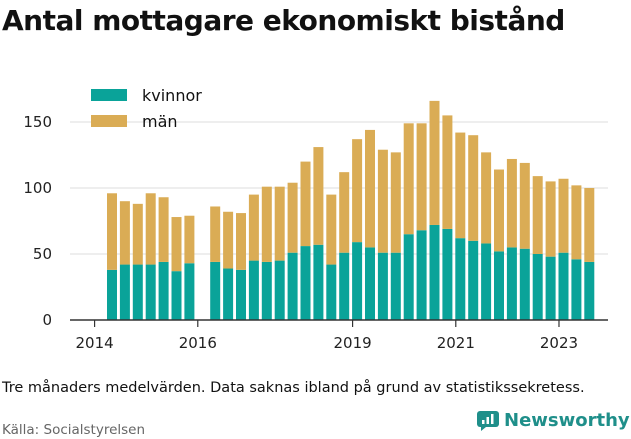 The width and height of the screenshot is (631, 439). What do you see at coordinates (456, 343) in the screenshot?
I see `x-tick-label: 2021` at bounding box center [456, 343].